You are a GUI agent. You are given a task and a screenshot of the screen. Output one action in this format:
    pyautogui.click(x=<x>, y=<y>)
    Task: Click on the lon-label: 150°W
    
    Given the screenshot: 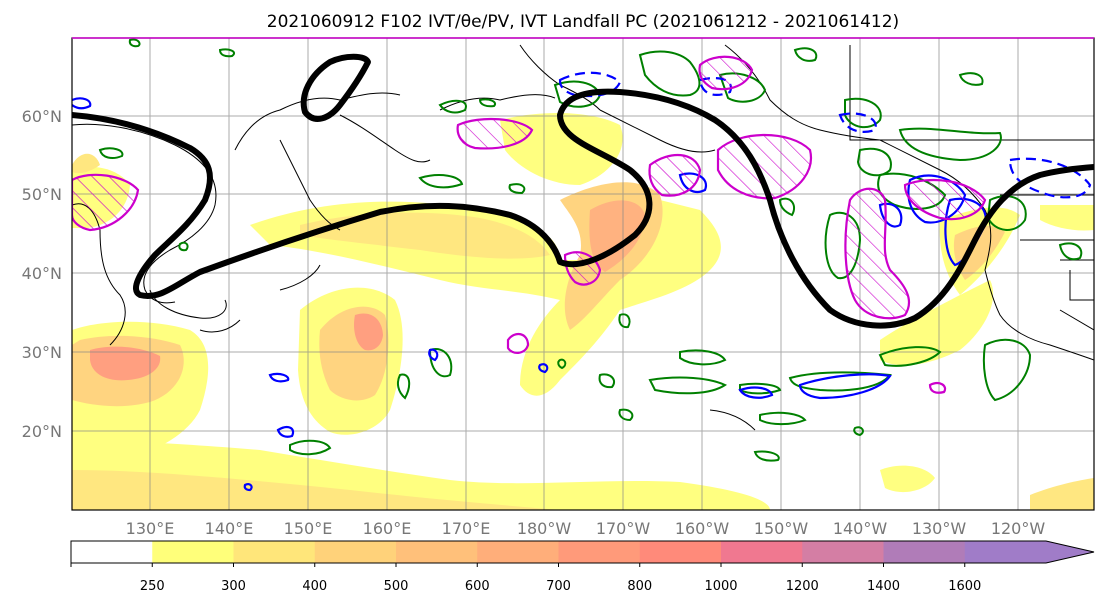 What is the action you would take?
    pyautogui.click(x=781, y=528)
    